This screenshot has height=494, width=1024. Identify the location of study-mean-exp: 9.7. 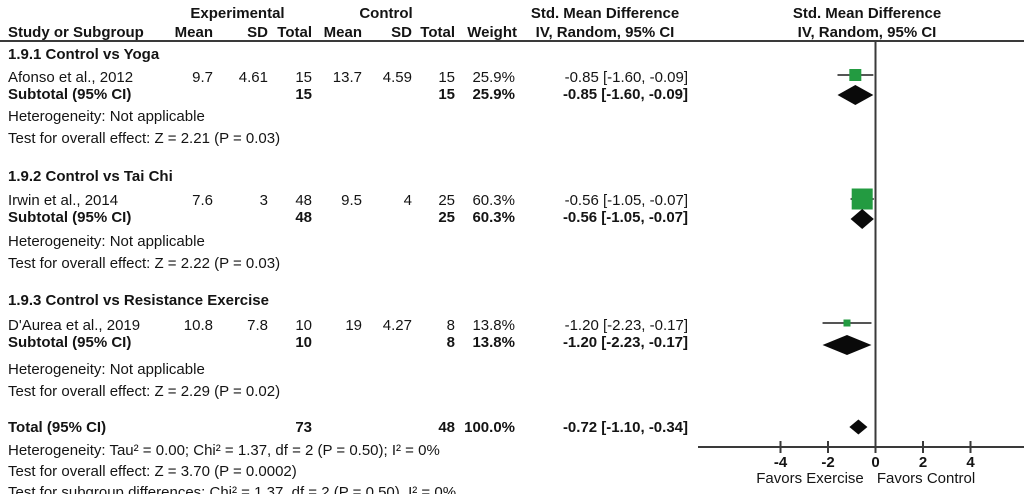
(202, 77).